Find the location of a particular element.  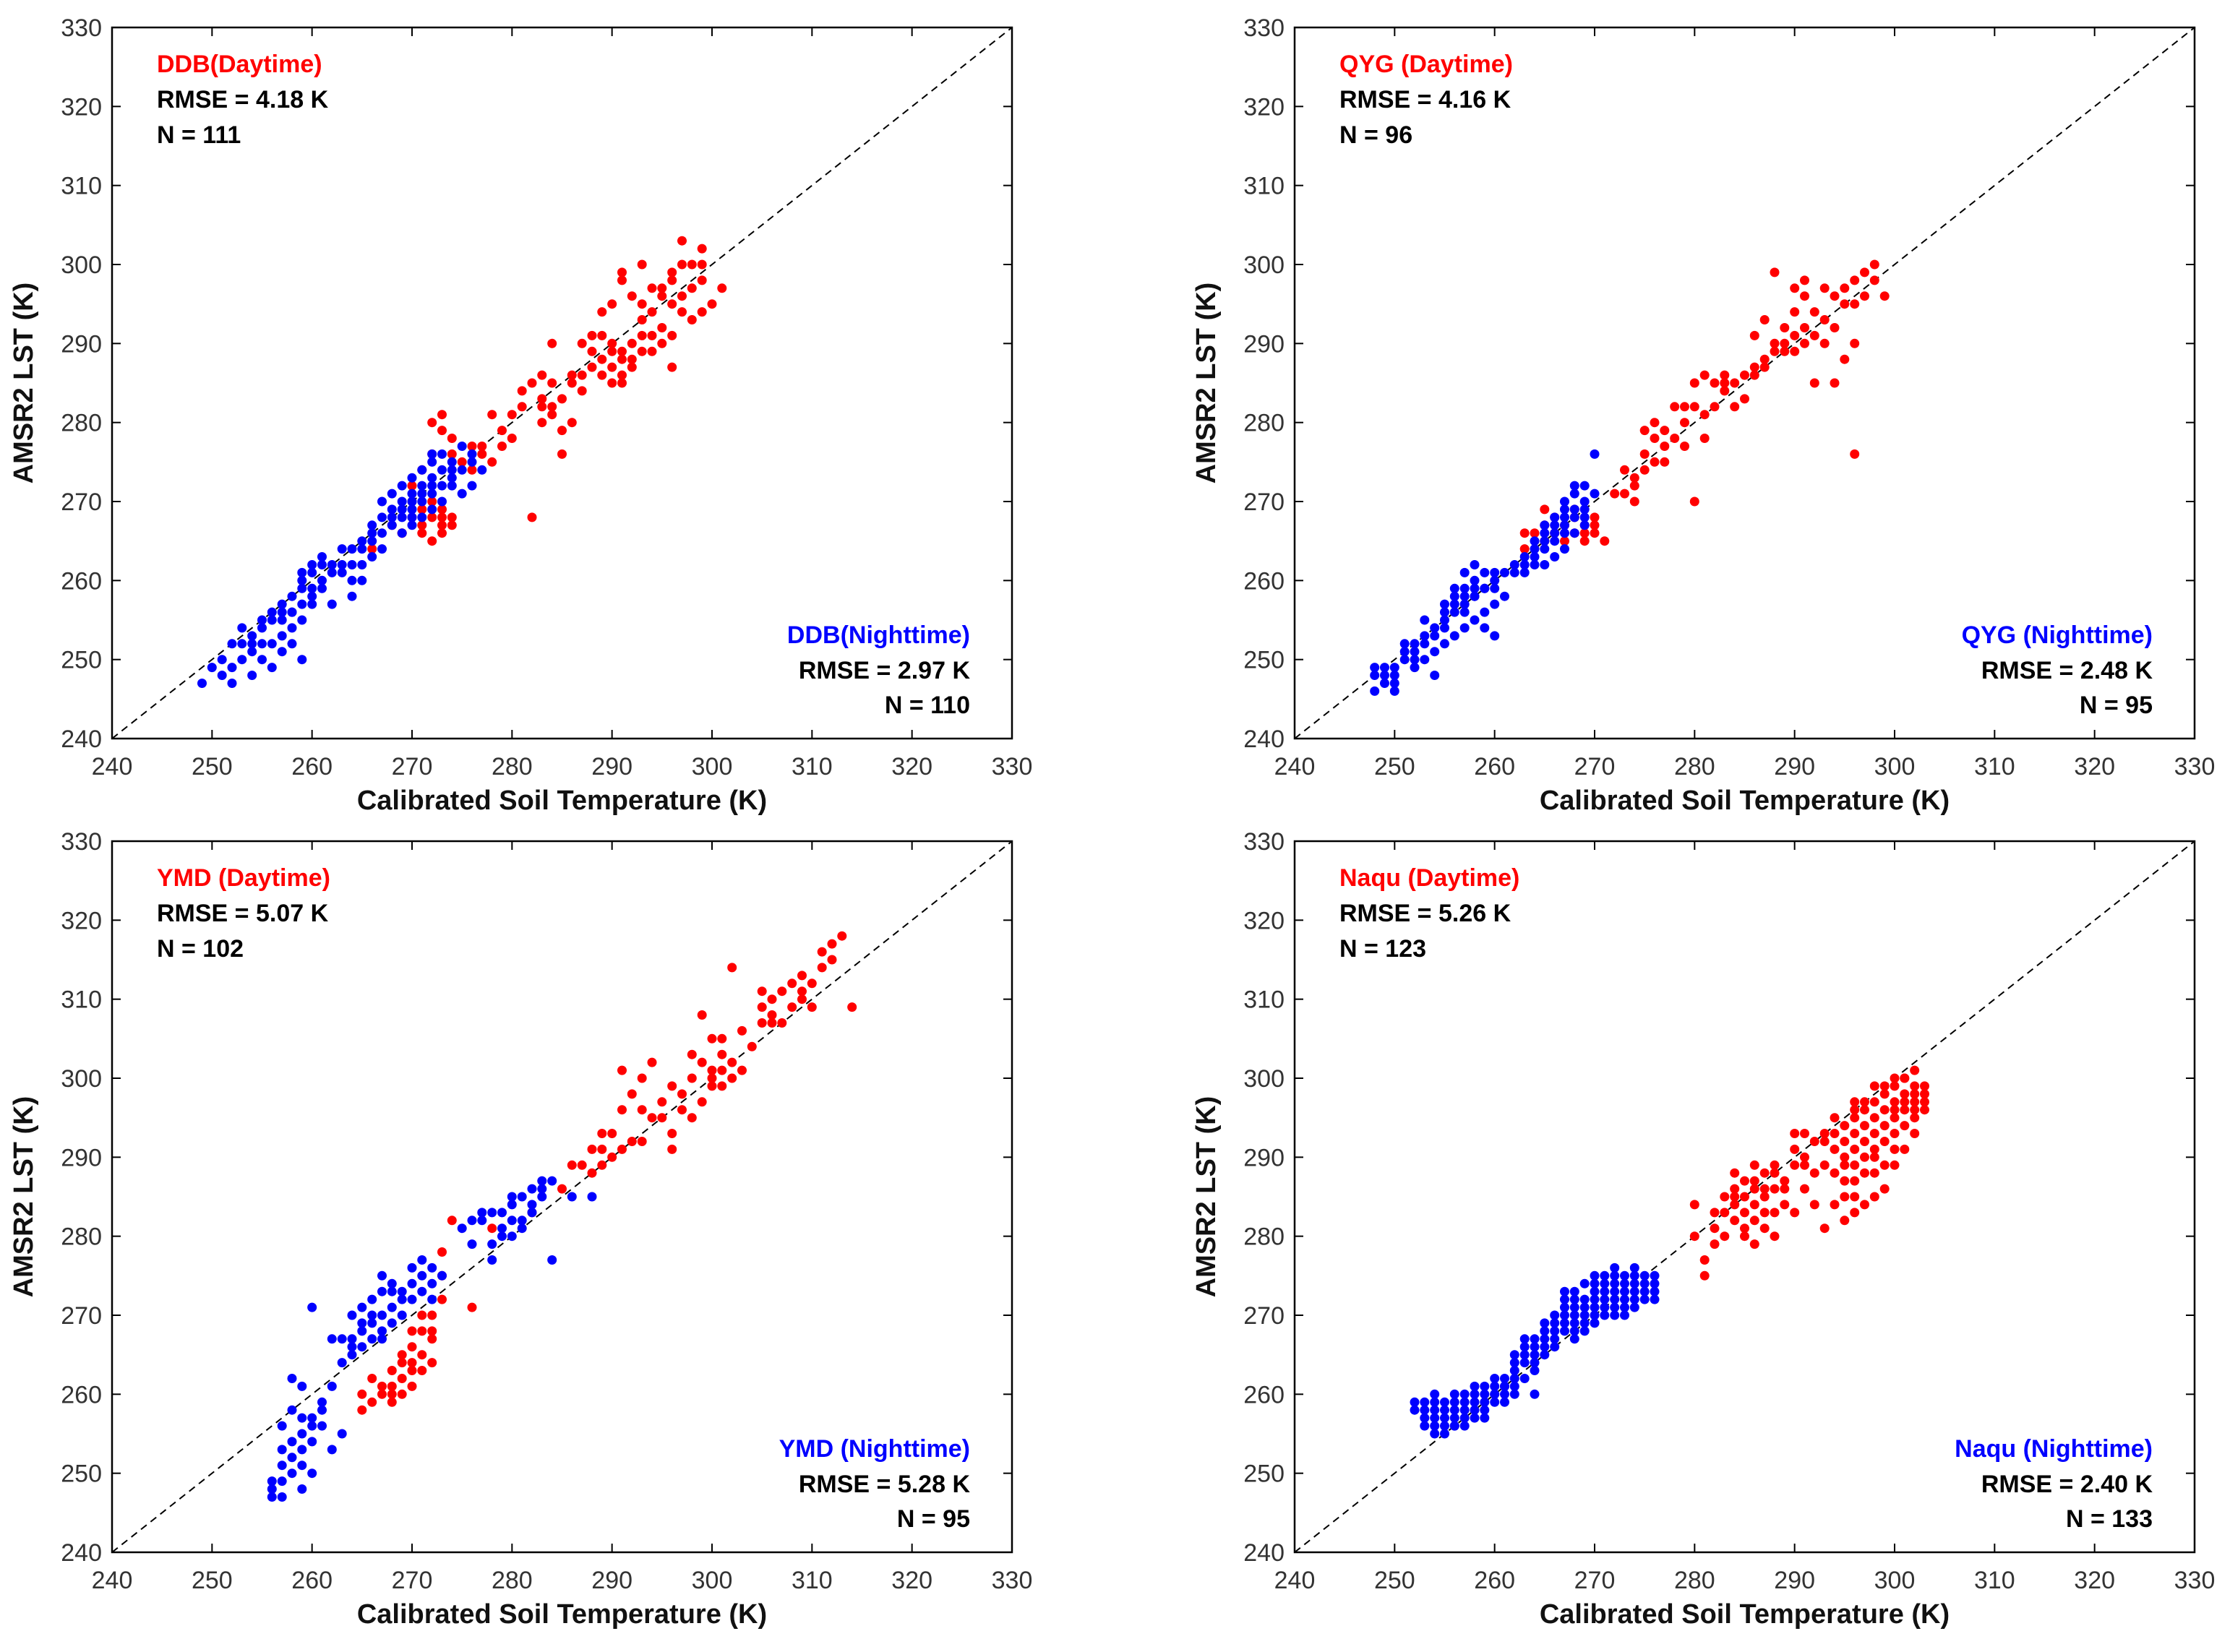

panel-ddb-day-rmse: RMSE = 4.18 K is located at coordinates (243, 99).